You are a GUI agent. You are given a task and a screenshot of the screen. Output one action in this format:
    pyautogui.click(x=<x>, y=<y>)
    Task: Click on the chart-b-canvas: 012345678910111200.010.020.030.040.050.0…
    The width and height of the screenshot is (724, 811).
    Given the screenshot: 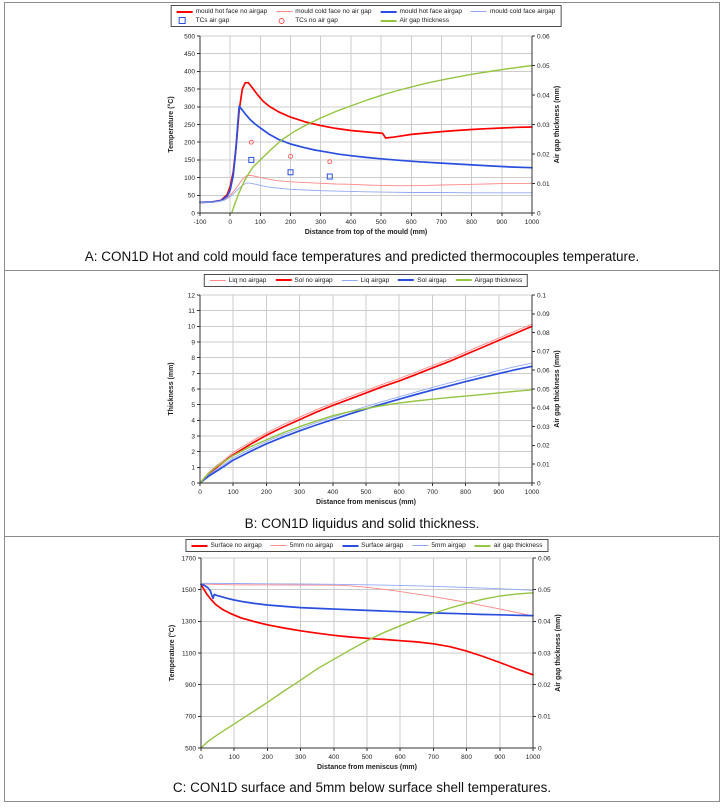 What is the action you would take?
    pyautogui.click(x=364, y=399)
    